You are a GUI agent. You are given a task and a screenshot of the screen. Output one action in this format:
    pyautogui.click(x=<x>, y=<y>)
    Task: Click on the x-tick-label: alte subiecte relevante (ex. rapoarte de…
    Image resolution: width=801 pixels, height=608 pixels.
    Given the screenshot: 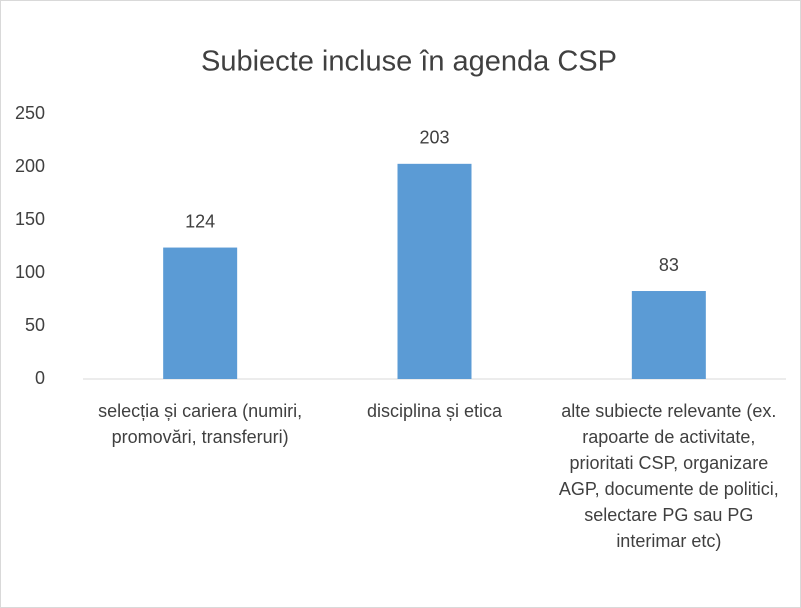 What is the action you would take?
    pyautogui.click(x=668, y=476)
    